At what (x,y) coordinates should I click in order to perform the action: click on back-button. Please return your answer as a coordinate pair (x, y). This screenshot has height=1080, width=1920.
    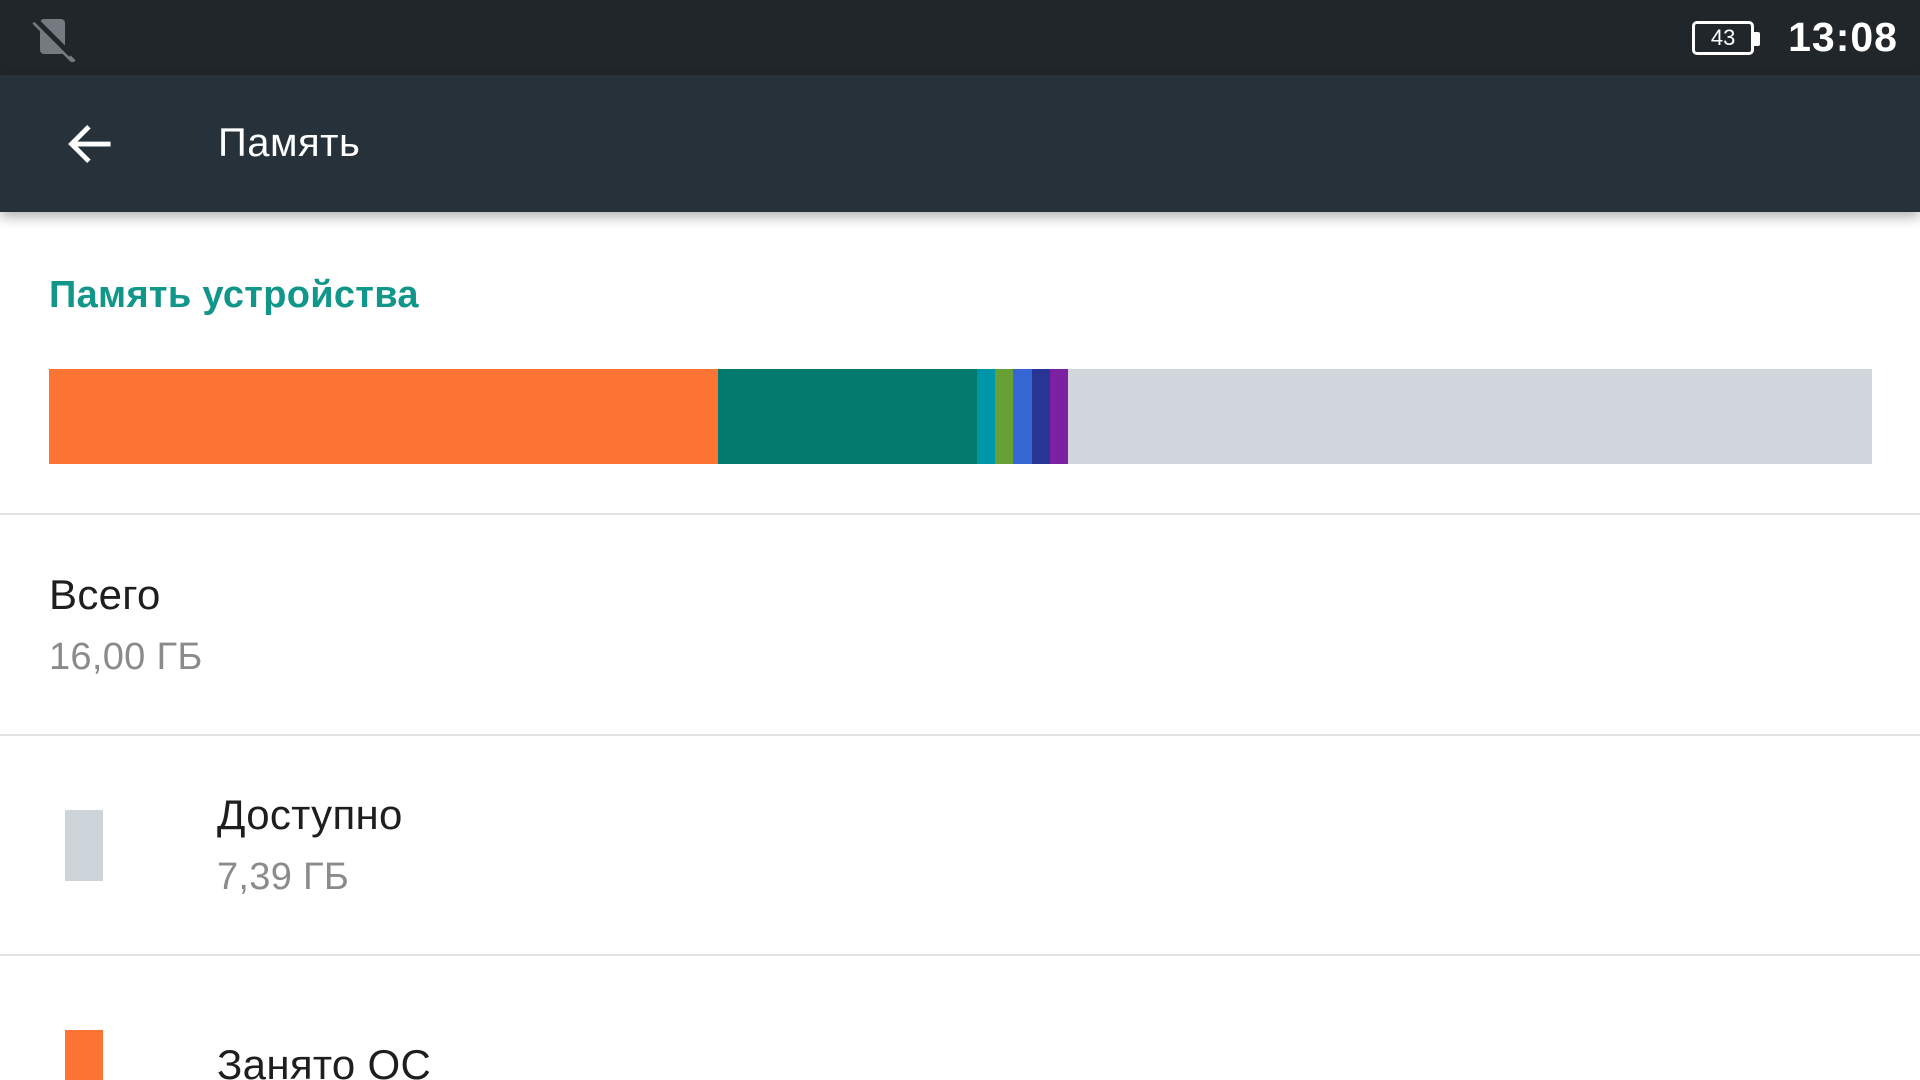
    Looking at the image, I should click on (90, 144).